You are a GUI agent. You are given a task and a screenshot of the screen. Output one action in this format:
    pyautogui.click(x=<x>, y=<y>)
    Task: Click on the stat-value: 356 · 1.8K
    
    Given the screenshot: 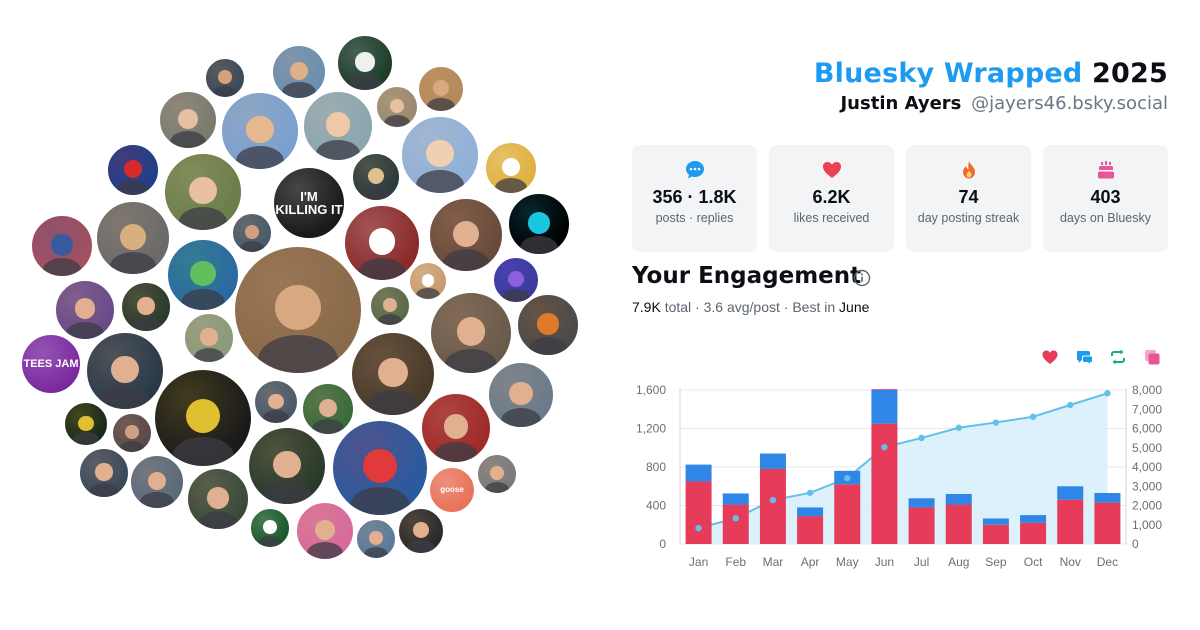 What is the action you would take?
    pyautogui.click(x=694, y=197)
    